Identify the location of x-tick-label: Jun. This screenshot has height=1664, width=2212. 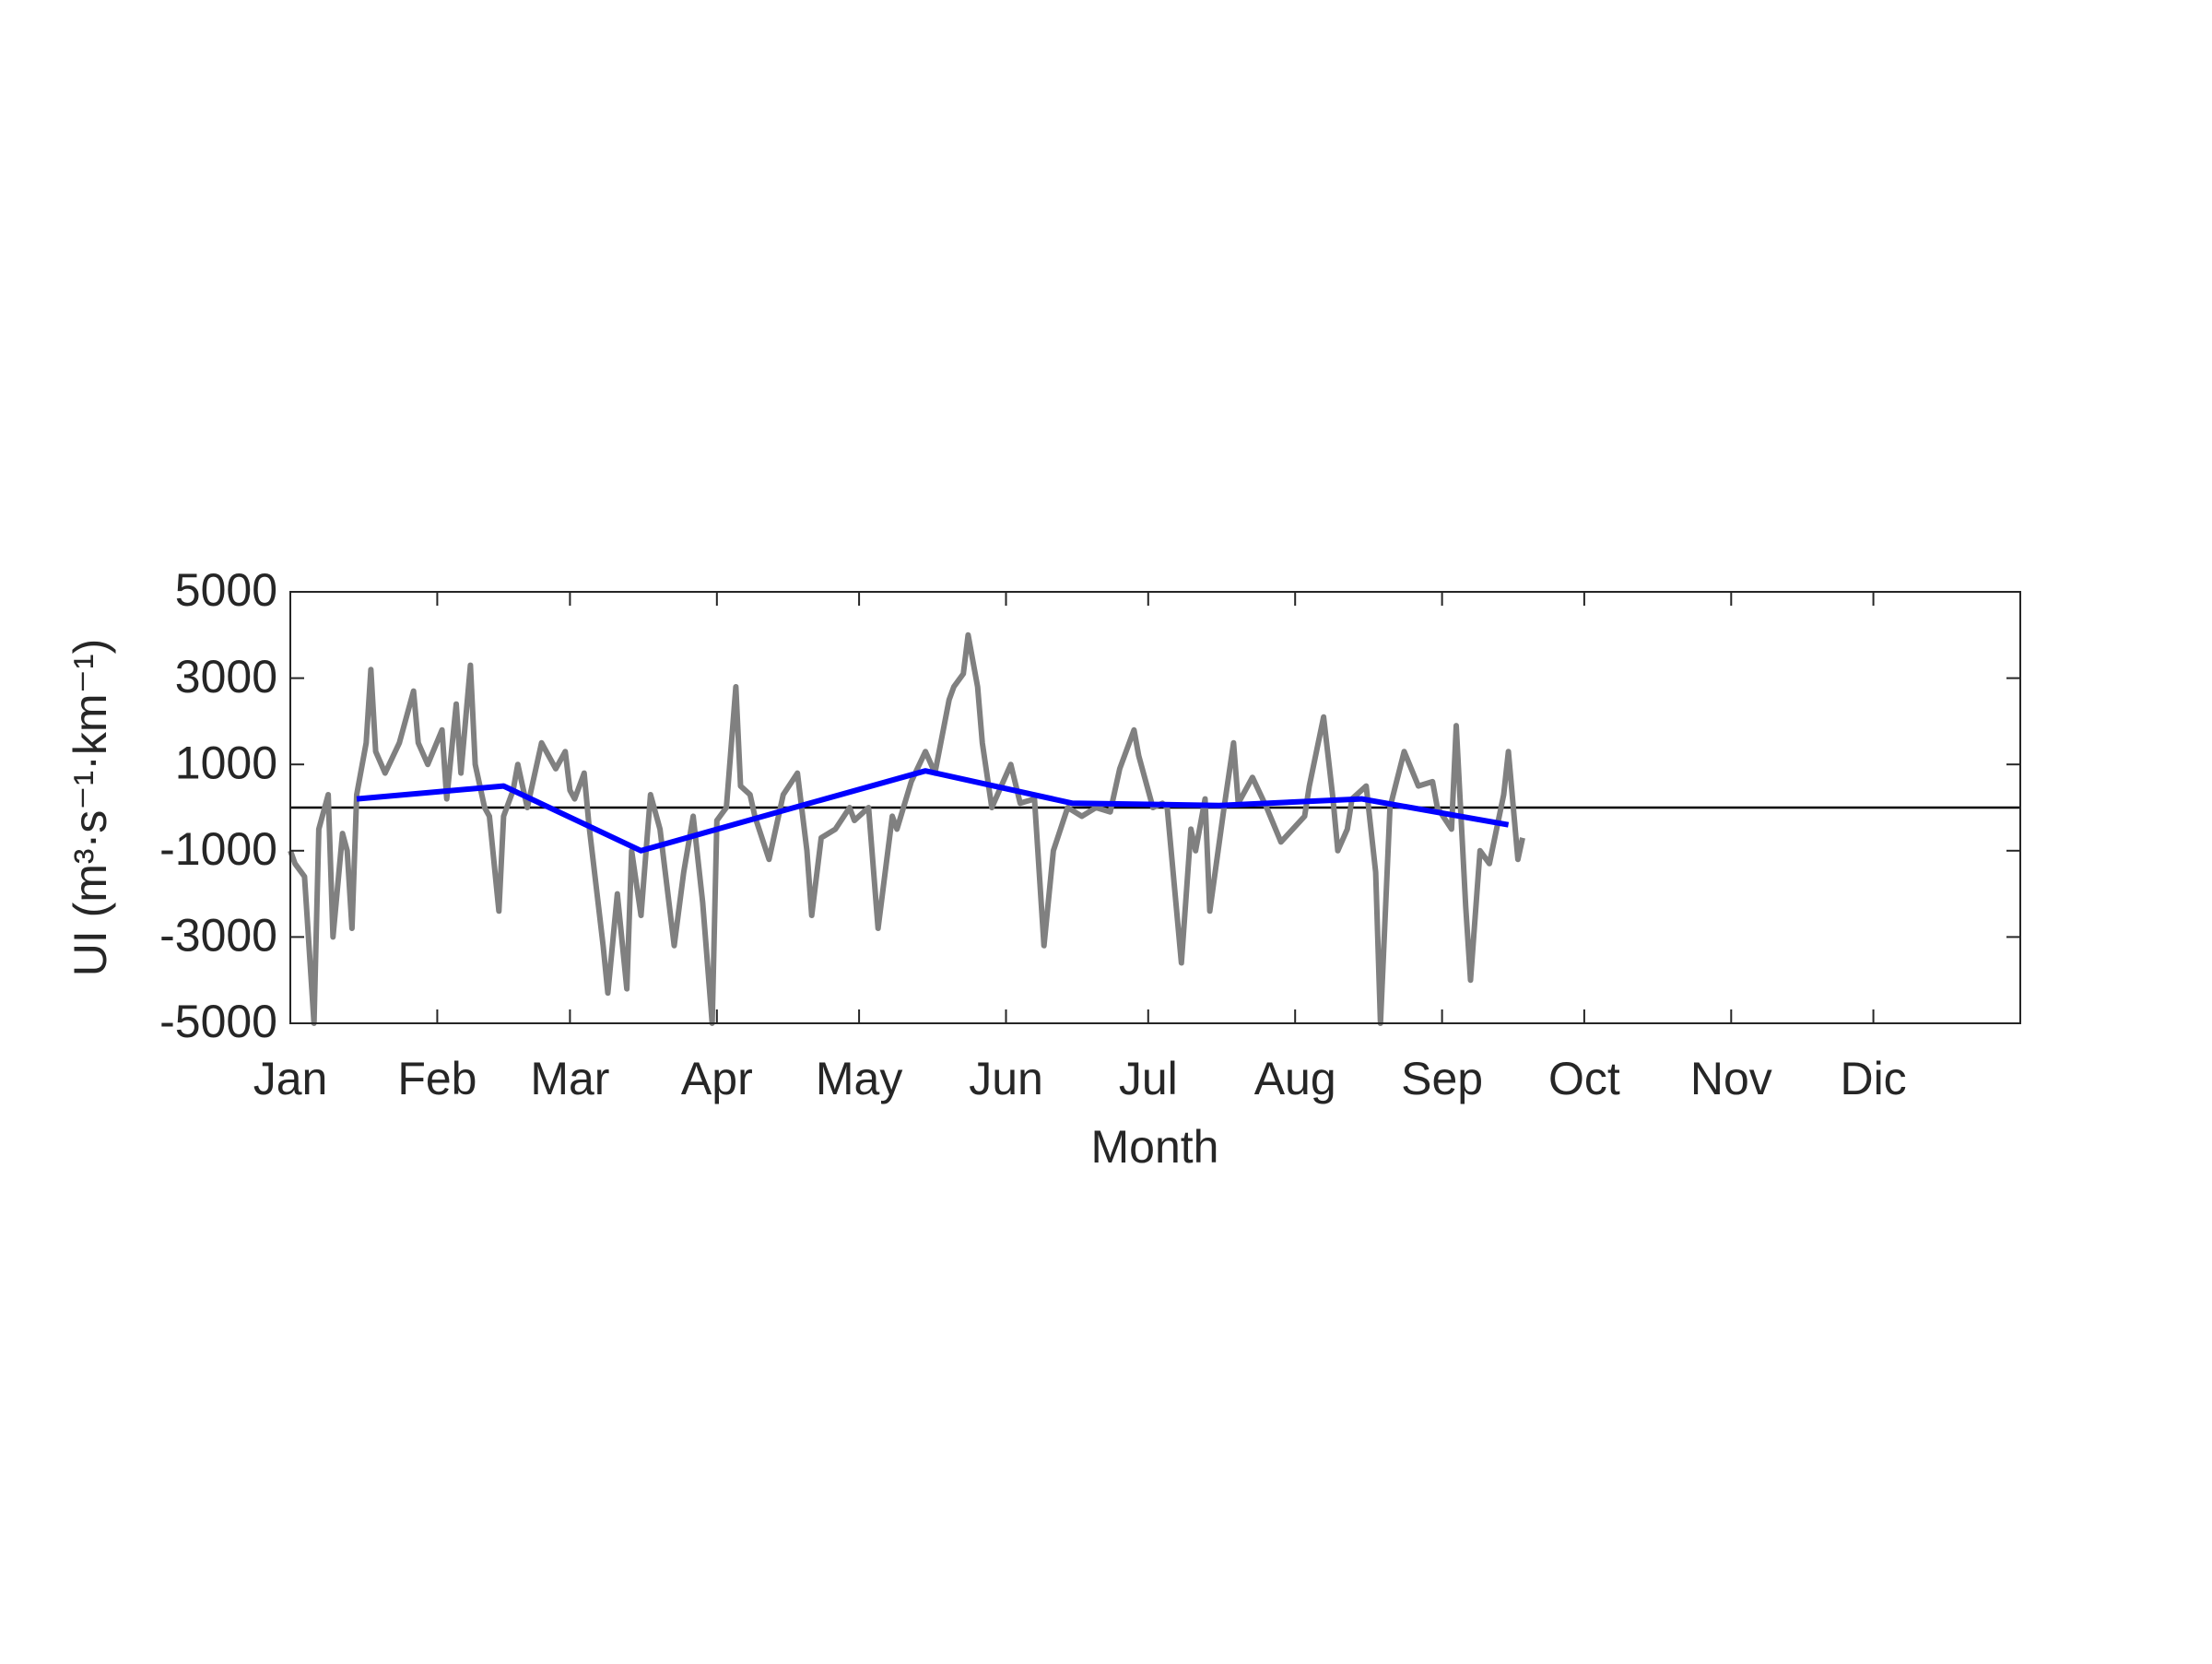
(1006, 1078).